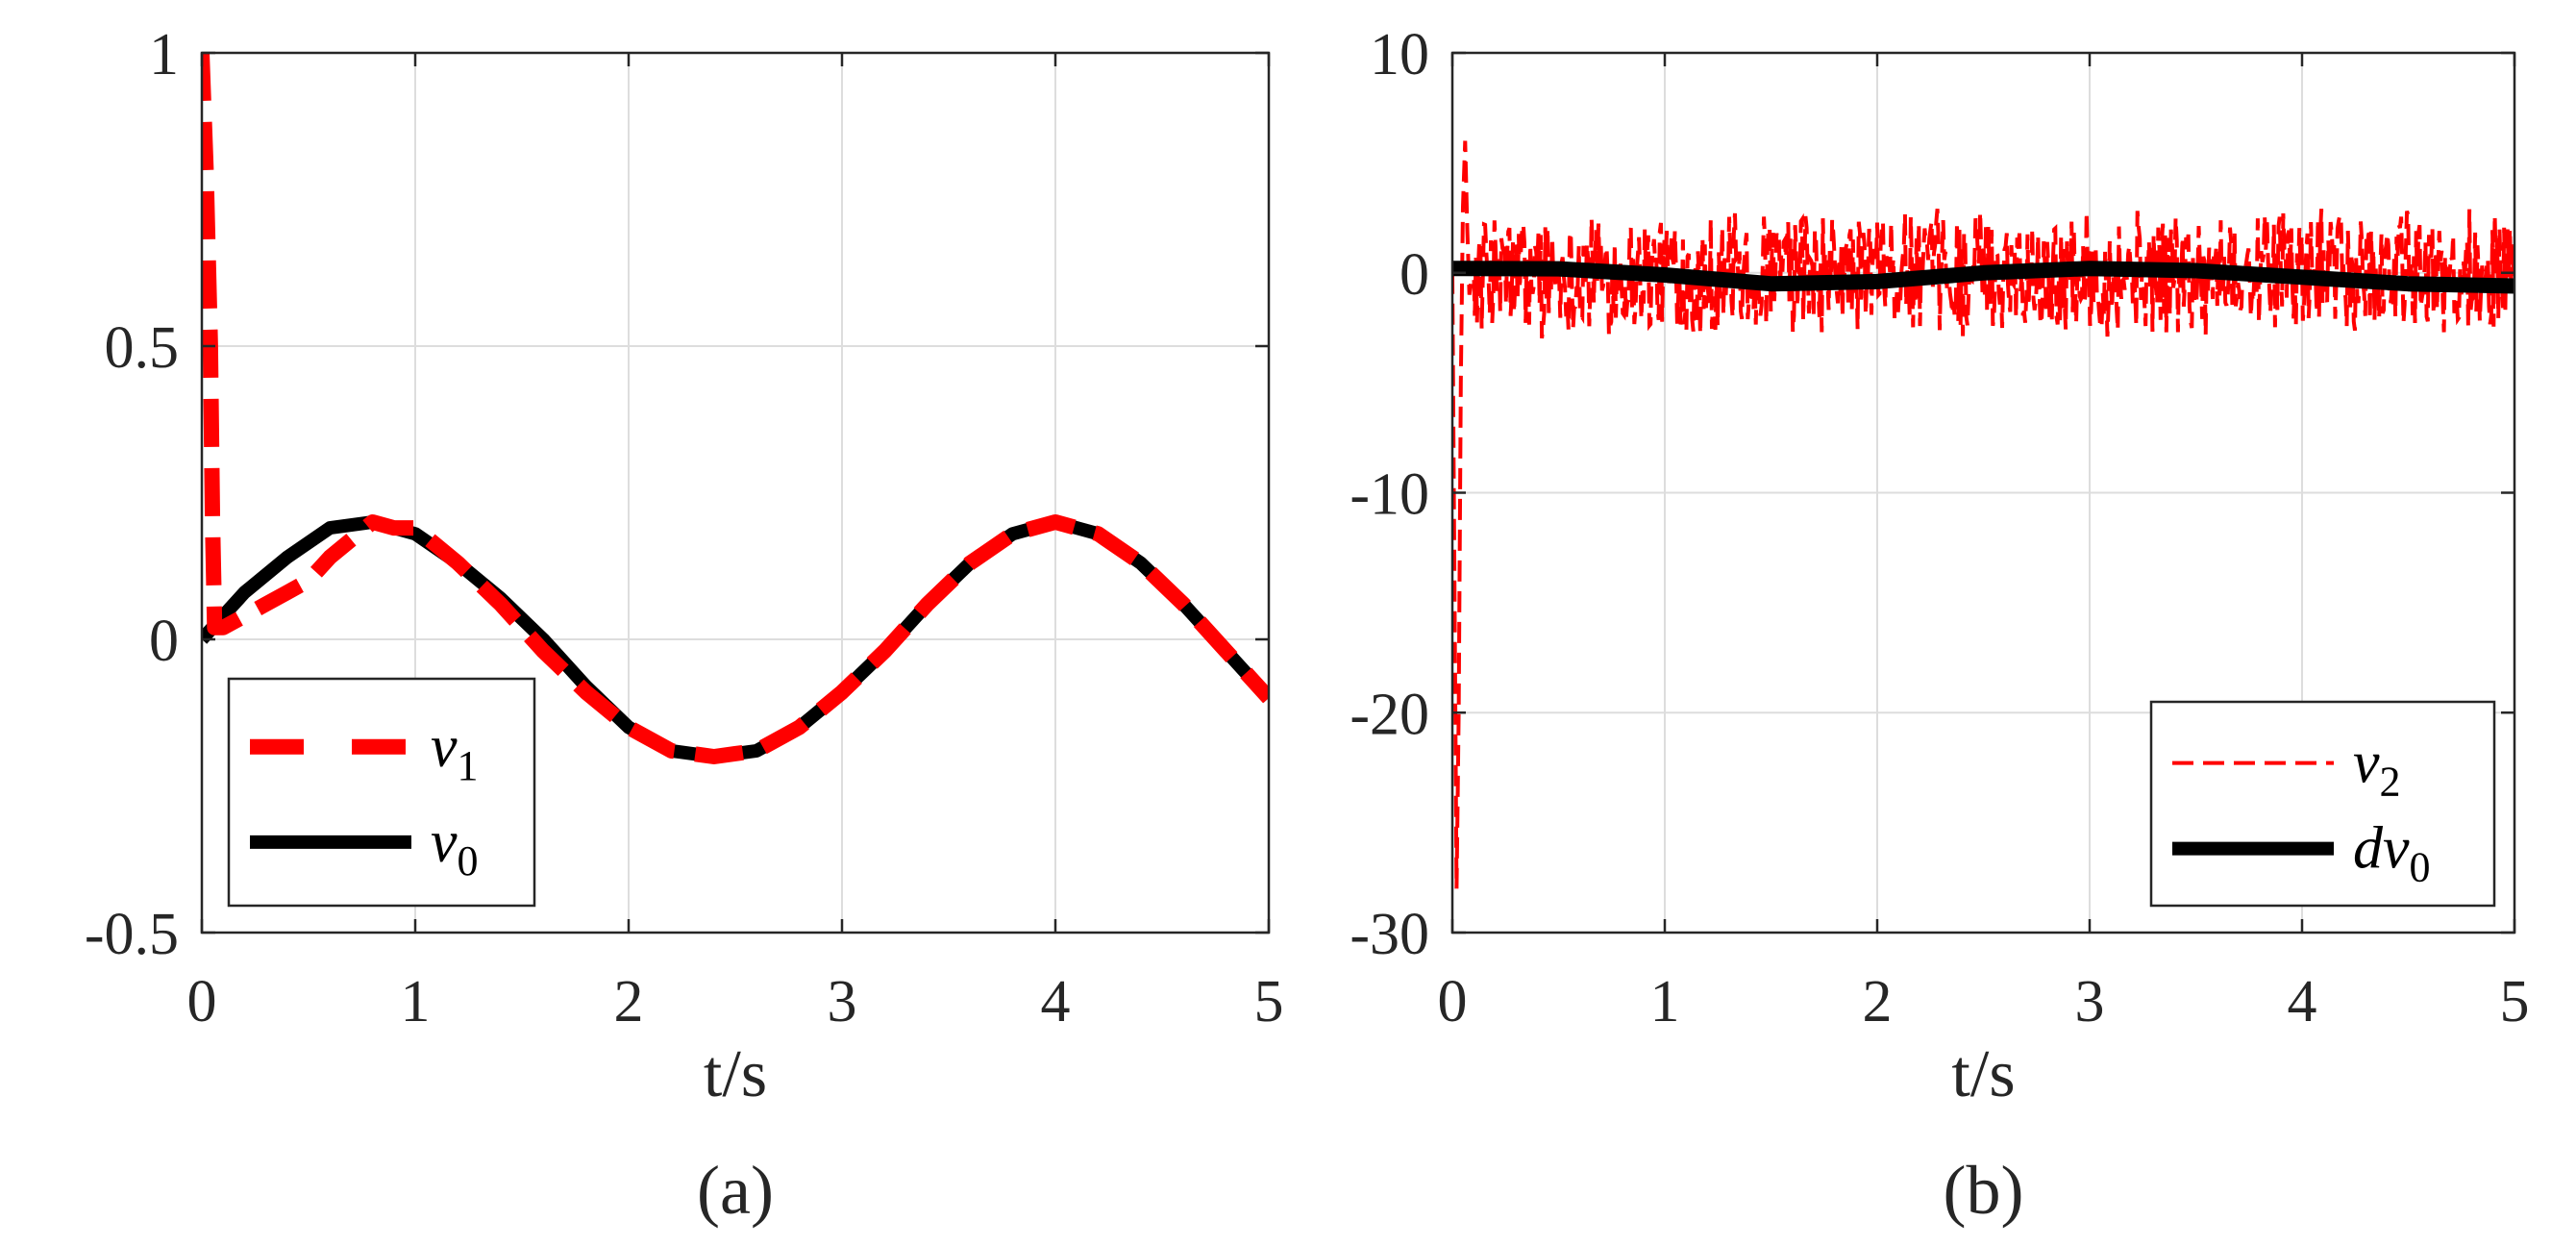  What do you see at coordinates (1389, 714) in the screenshot?
I see `y-tick-label: -20` at bounding box center [1389, 714].